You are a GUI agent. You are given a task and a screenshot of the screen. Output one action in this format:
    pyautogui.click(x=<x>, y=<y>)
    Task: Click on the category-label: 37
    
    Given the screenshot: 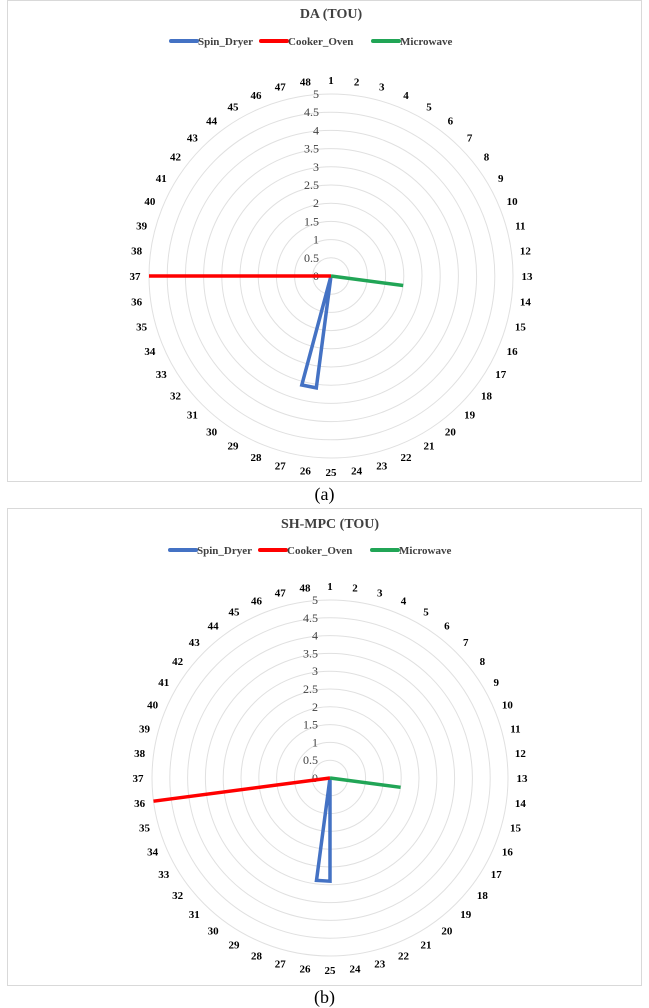 What is the action you would take?
    pyautogui.click(x=136, y=277)
    